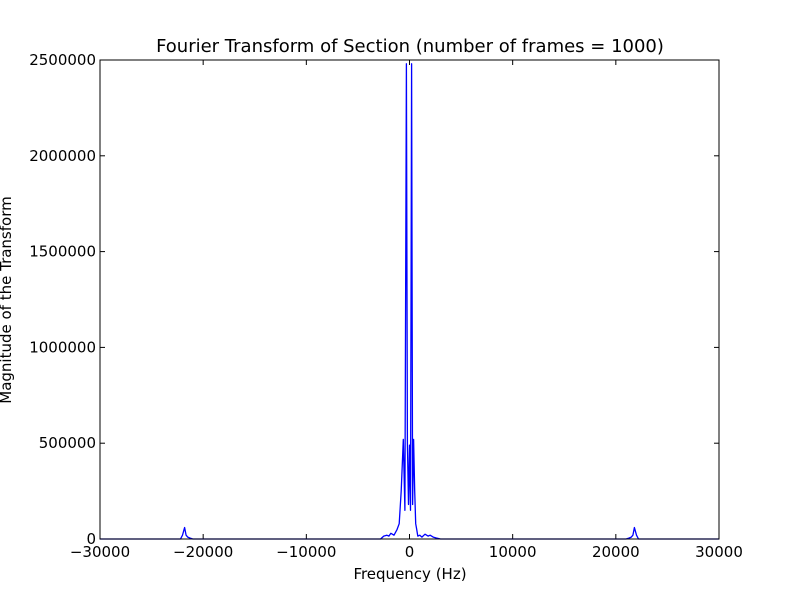 This screenshot has height=600, width=800. Describe the element at coordinates (203, 552) in the screenshot. I see `x-tick-label: −20000` at that location.